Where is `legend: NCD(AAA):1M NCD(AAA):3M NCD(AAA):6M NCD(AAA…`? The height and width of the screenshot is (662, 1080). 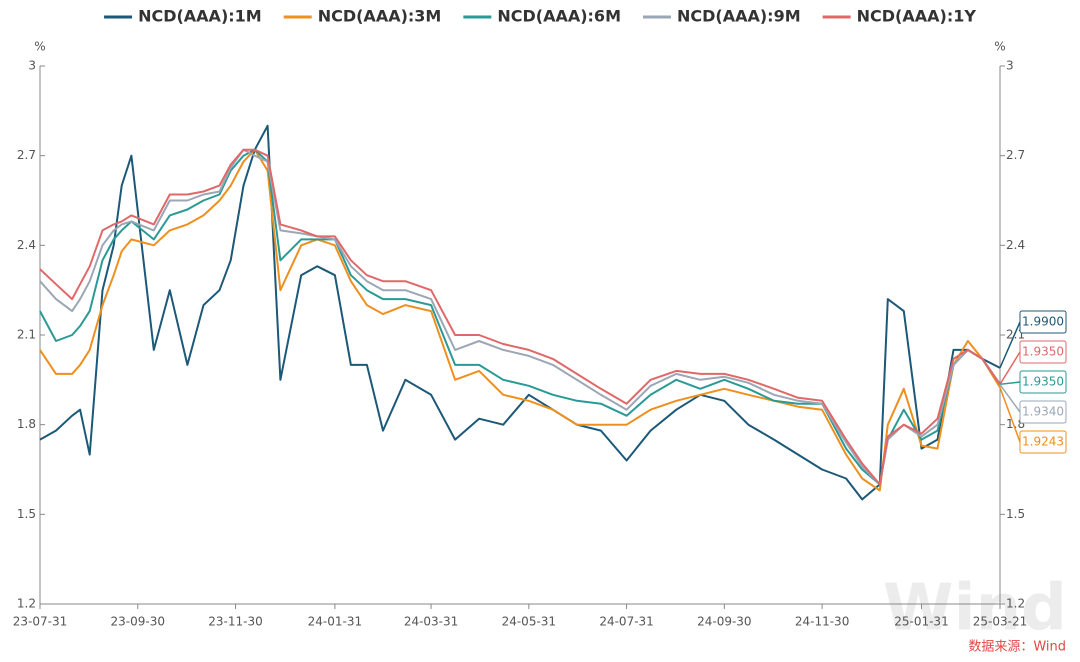 legend: NCD(AAA):1M NCD(AAA):3M NCD(AAA):6M NCD(AAA… is located at coordinates (540, 16).